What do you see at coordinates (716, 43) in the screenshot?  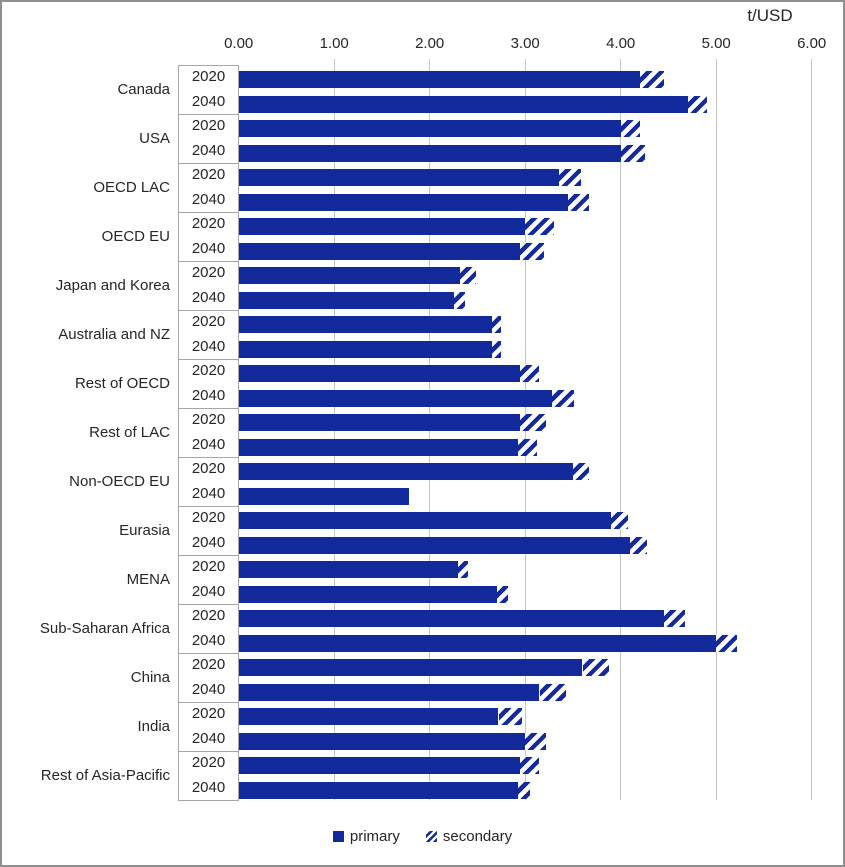 I see `x-axis-tick-label: 5.00` at bounding box center [716, 43].